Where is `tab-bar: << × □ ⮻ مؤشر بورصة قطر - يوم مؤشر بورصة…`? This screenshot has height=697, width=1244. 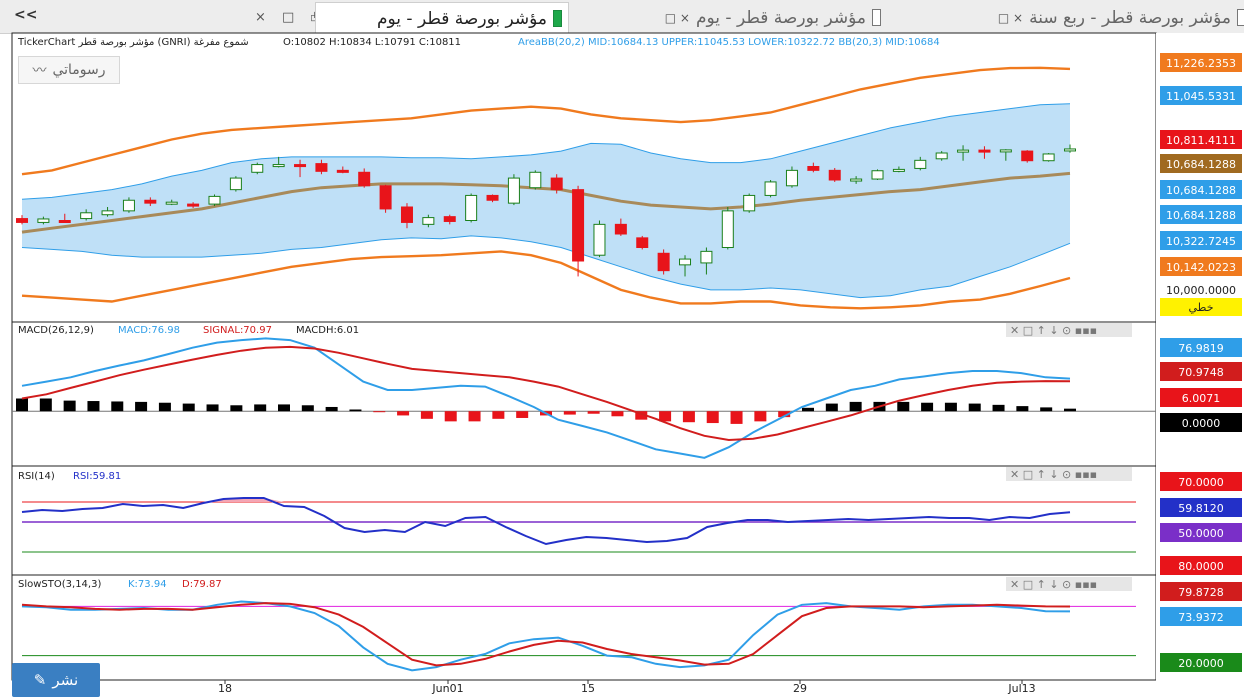 tab-bar: << × □ ⮻ مؤشر بورصة قطر - يوم مؤشر بورصة… is located at coordinates (622, 17).